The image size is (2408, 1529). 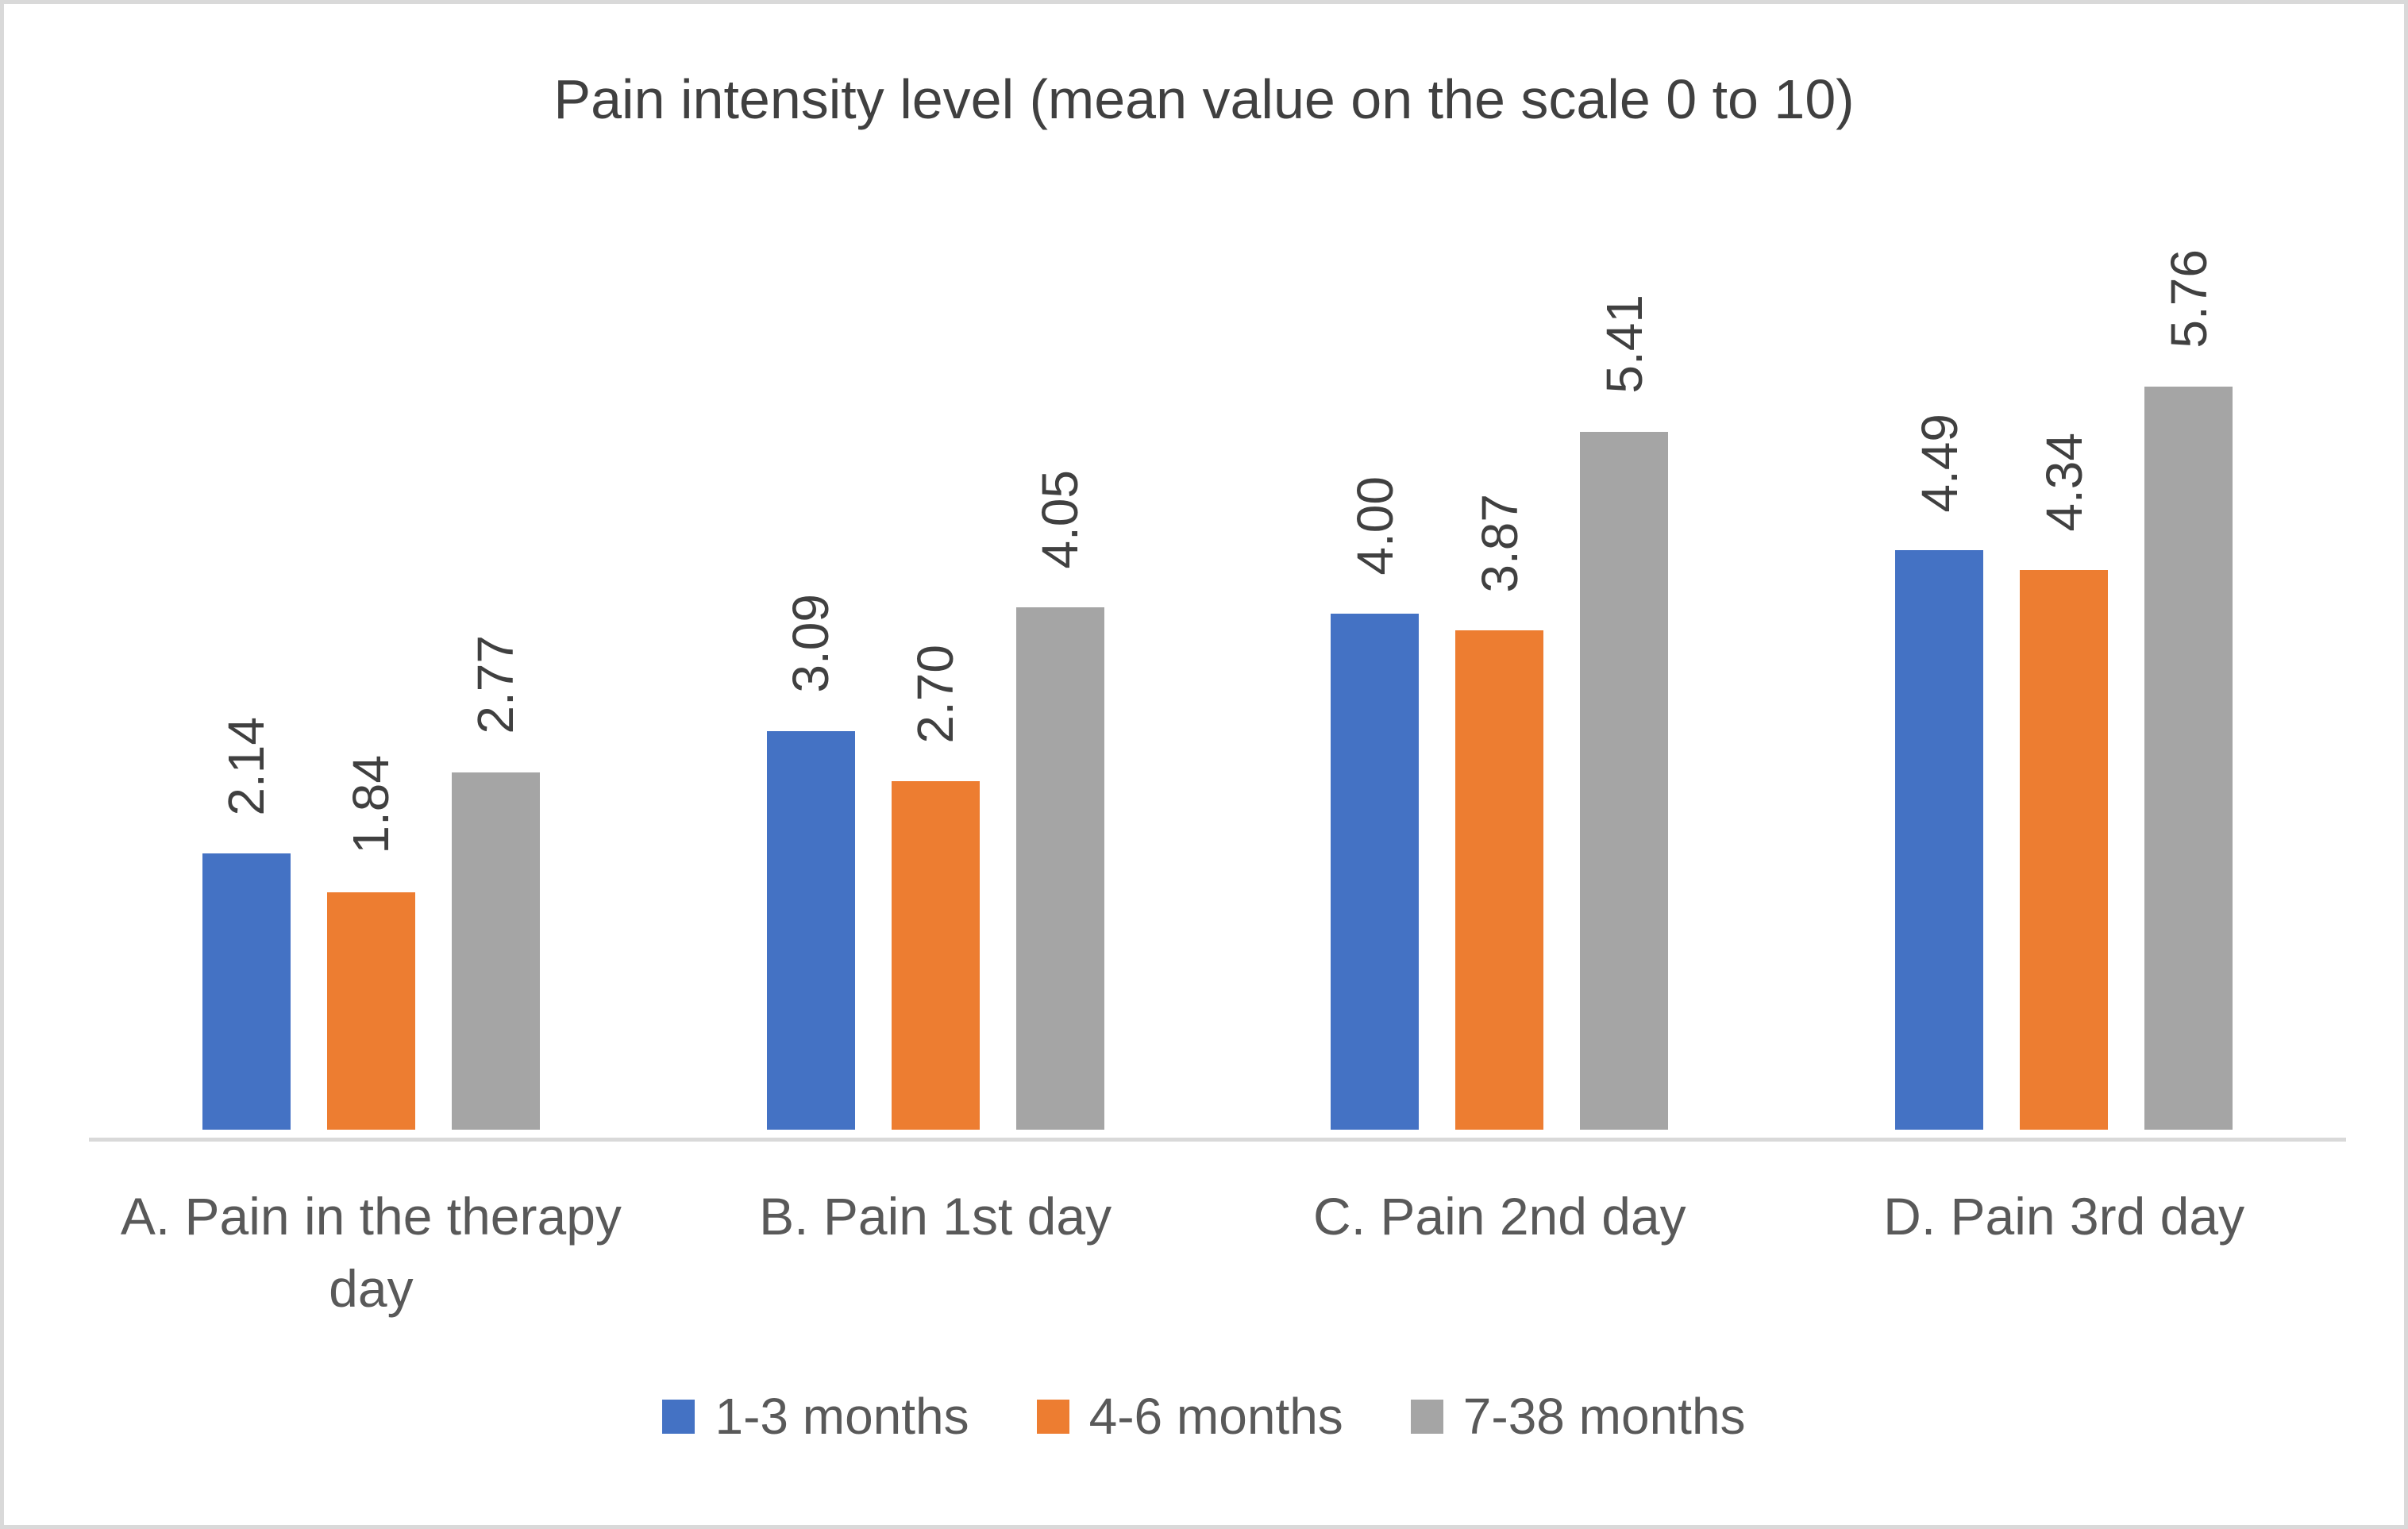 I want to click on legend-label: 4-6 months, so click(x=1215, y=1416).